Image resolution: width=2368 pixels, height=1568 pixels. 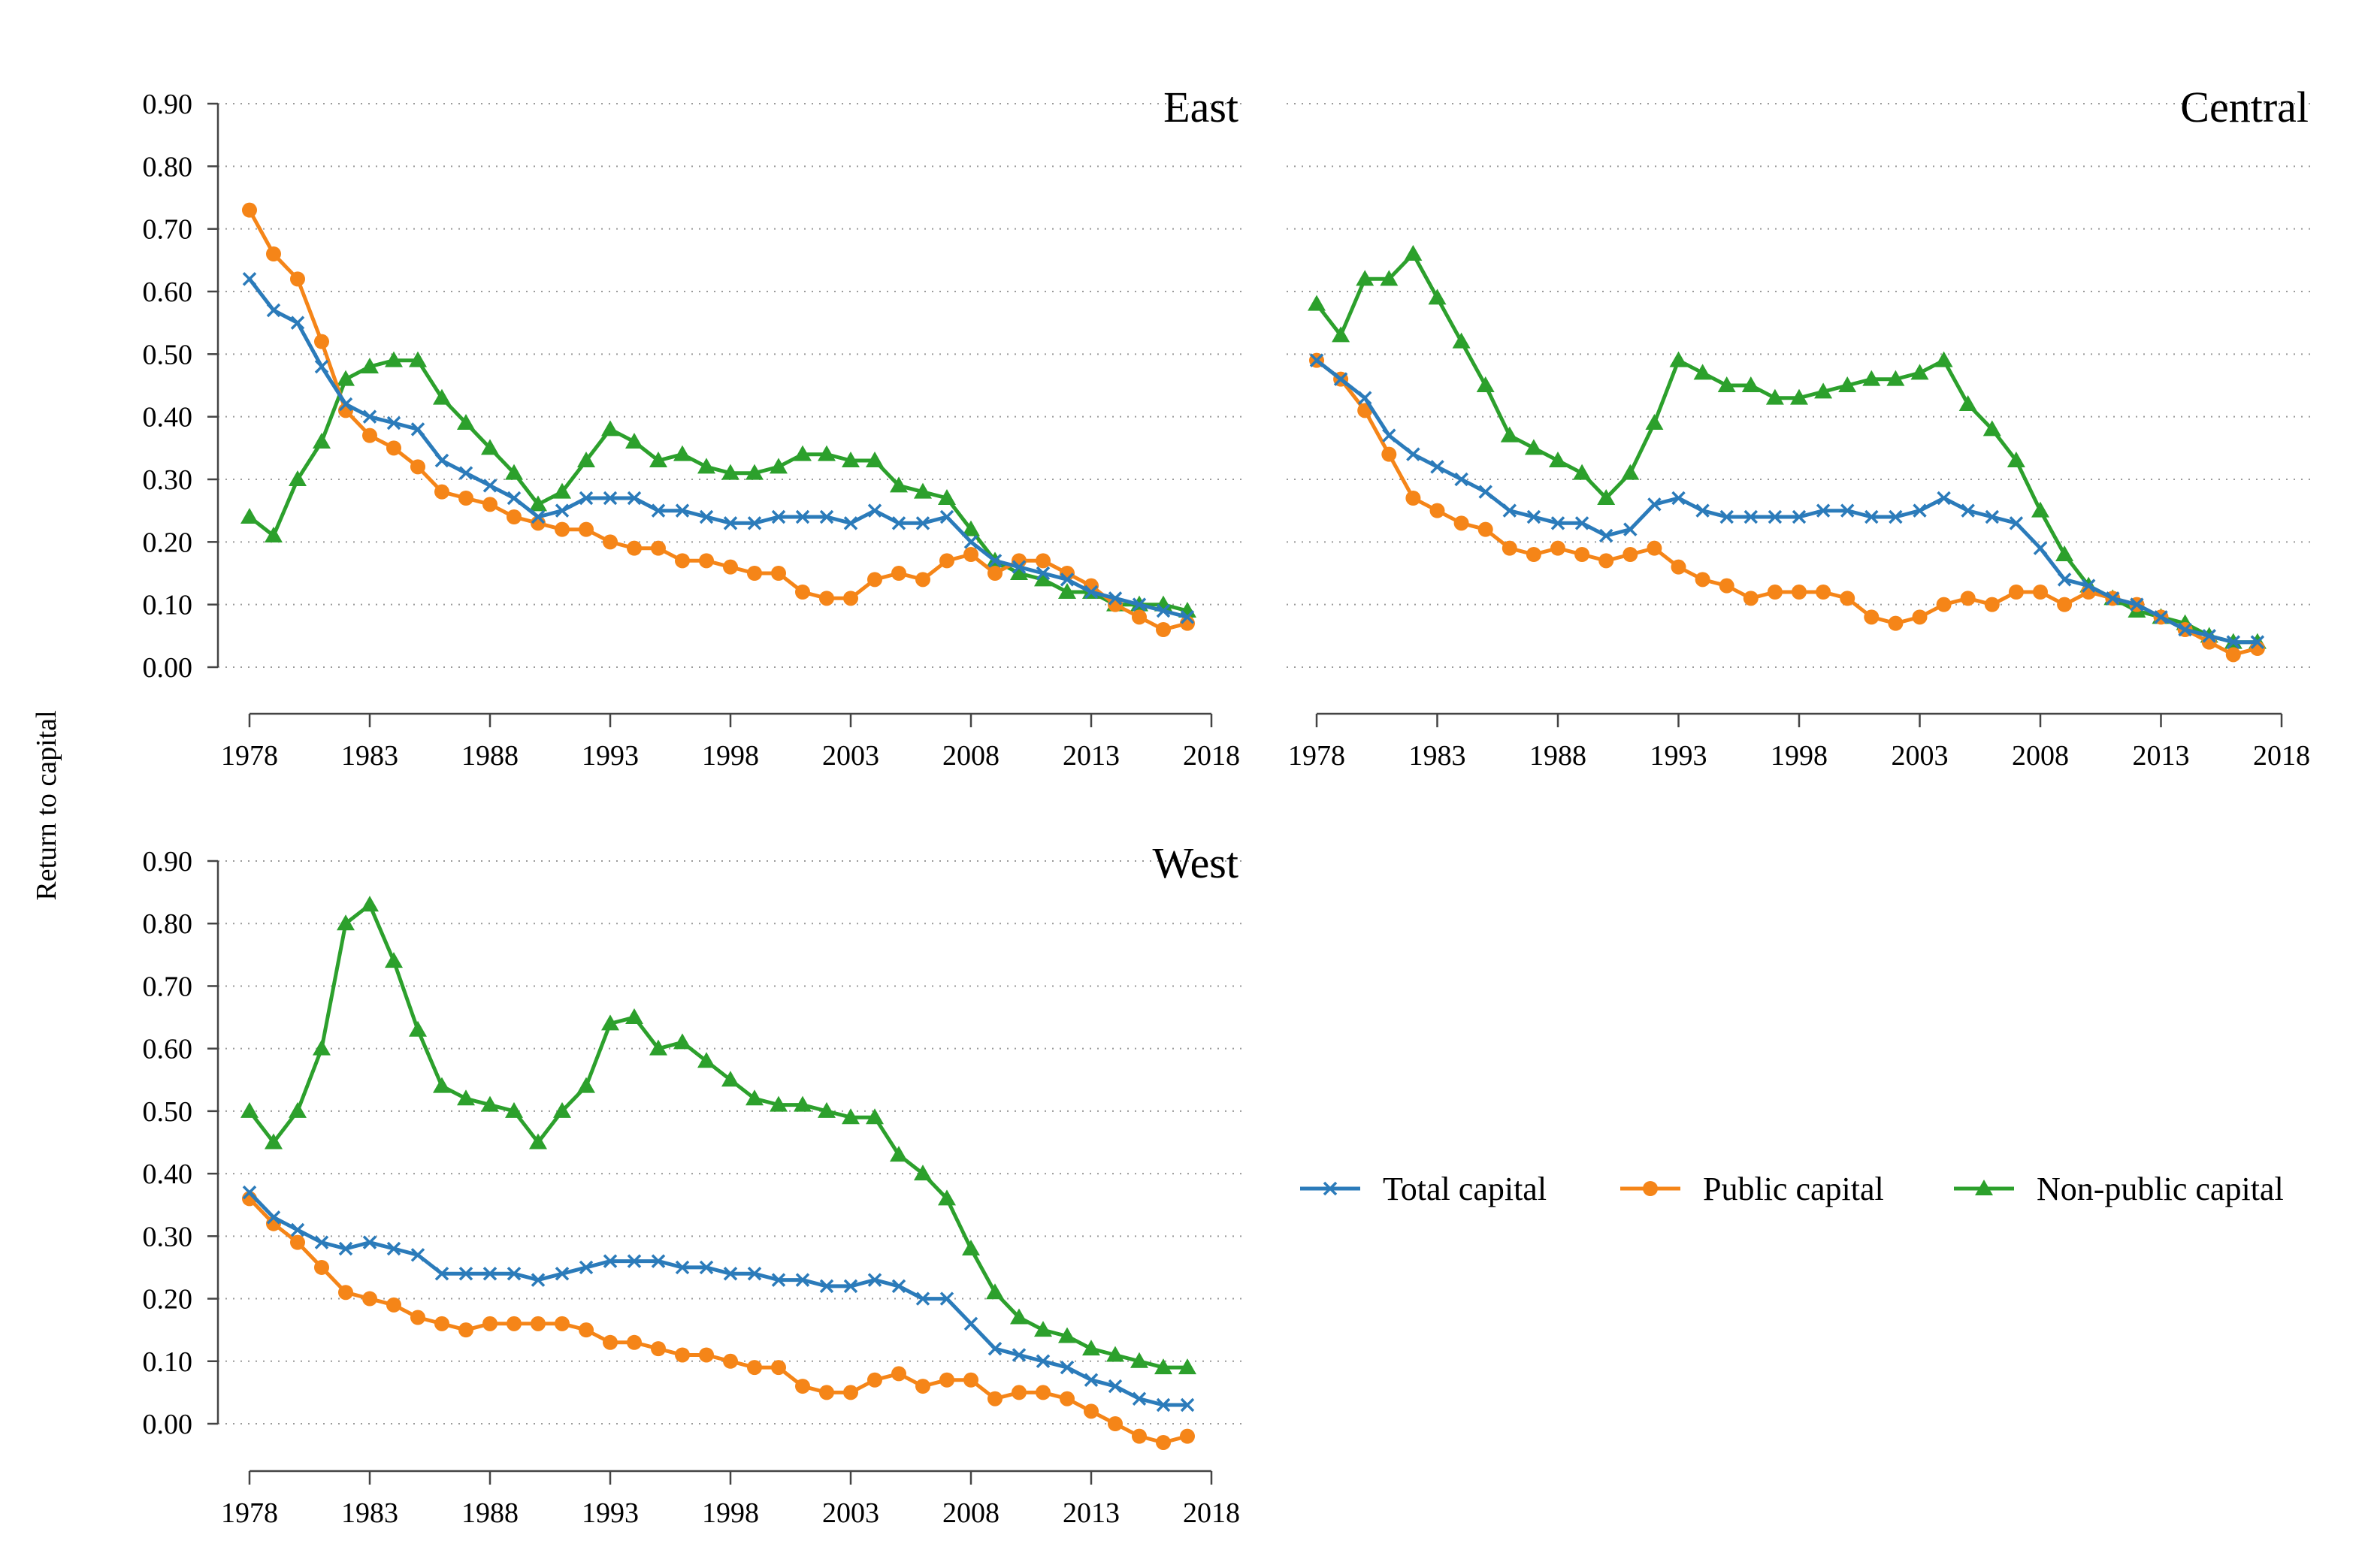 What do you see at coordinates (168, 1049) in the screenshot?
I see `y-tick-label: 0.60` at bounding box center [168, 1049].